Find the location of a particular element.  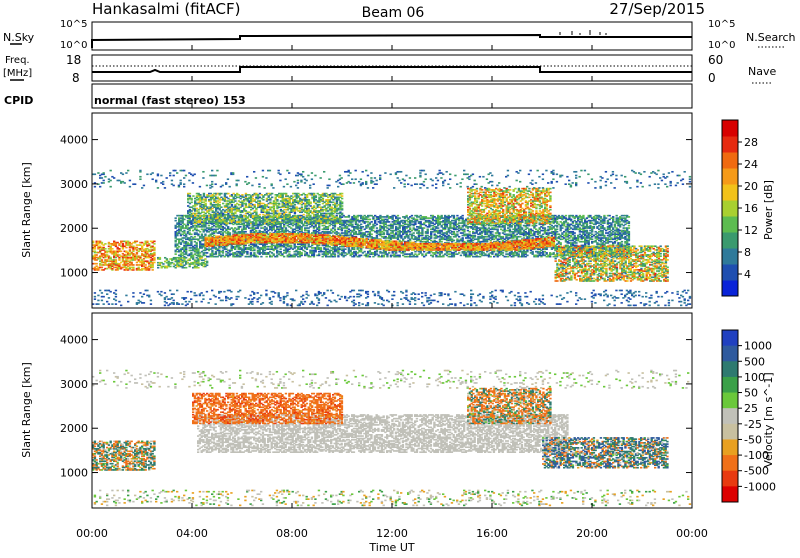

nsky-label: N.Sky is located at coordinates (19, 37).